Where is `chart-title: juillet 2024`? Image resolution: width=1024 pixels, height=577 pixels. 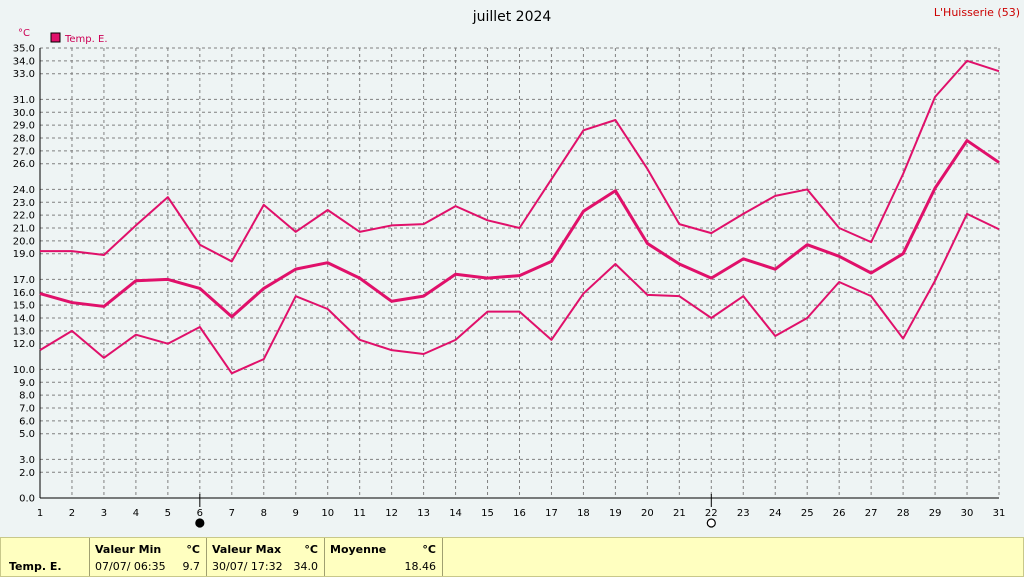
chart-title: juillet 2024 is located at coordinates (512, 17).